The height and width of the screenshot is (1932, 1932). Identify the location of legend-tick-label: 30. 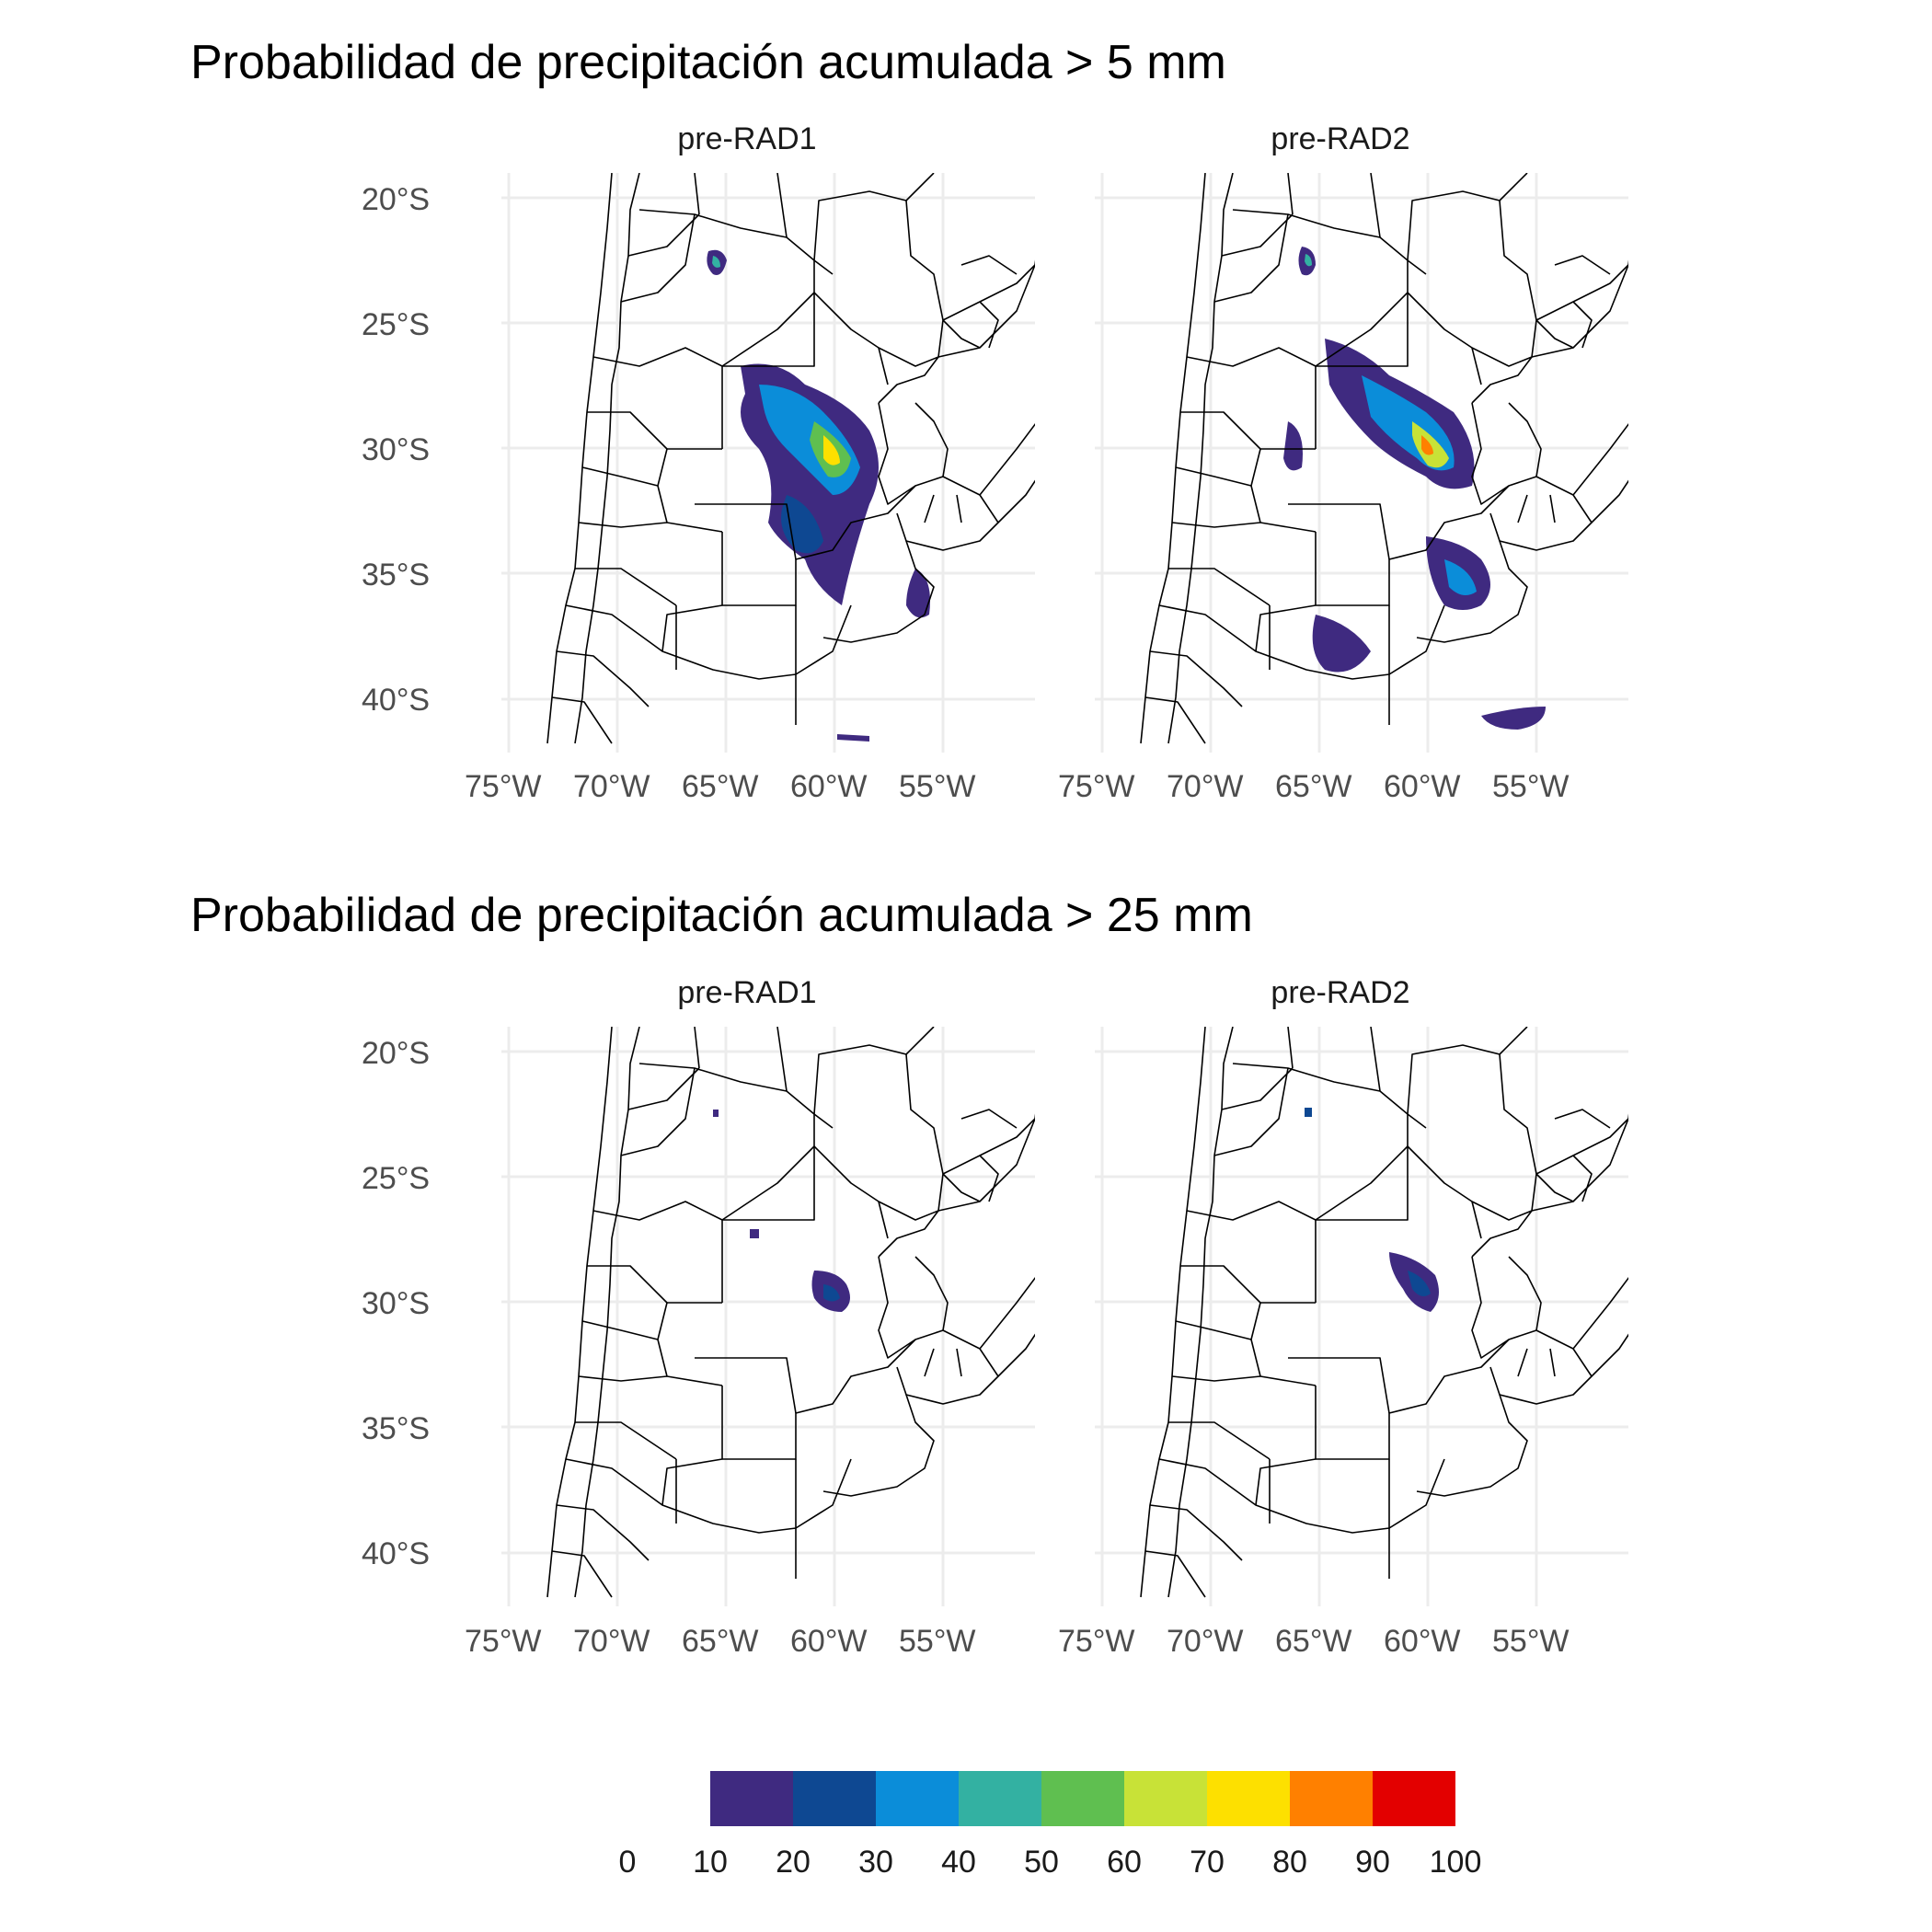
(875, 1862).